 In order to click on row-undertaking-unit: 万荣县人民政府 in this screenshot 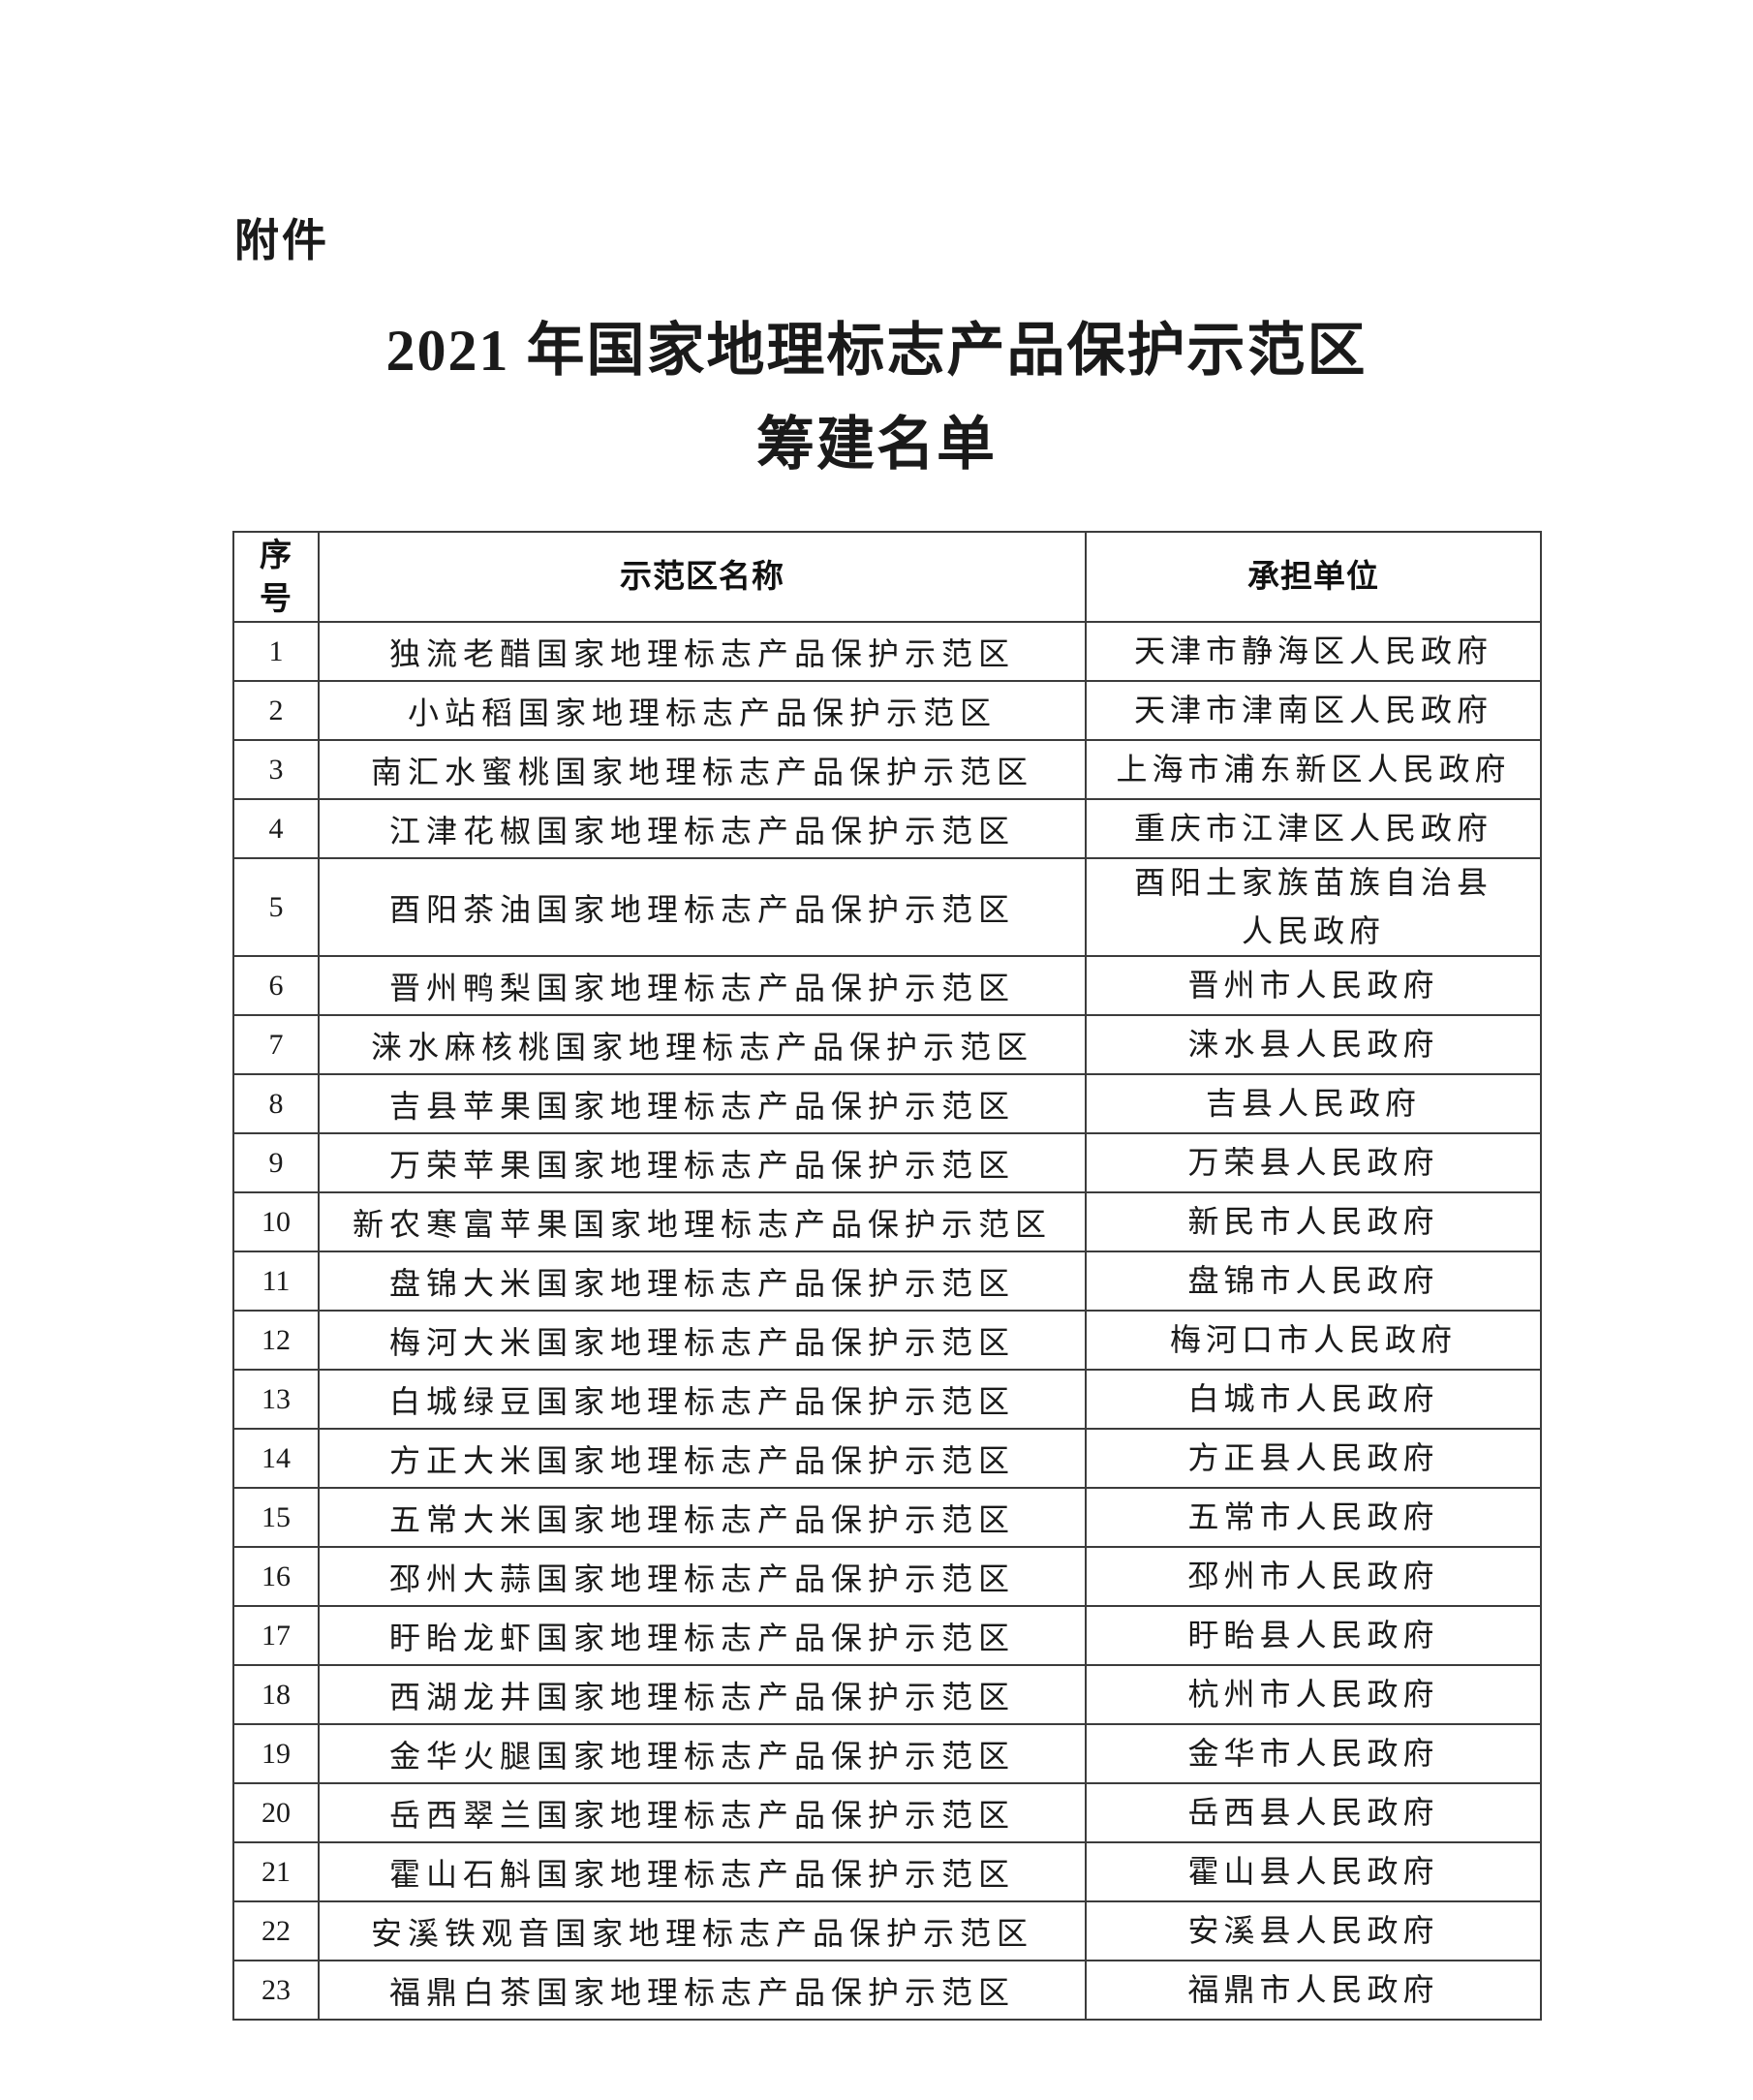, I will do `click(1313, 1163)`.